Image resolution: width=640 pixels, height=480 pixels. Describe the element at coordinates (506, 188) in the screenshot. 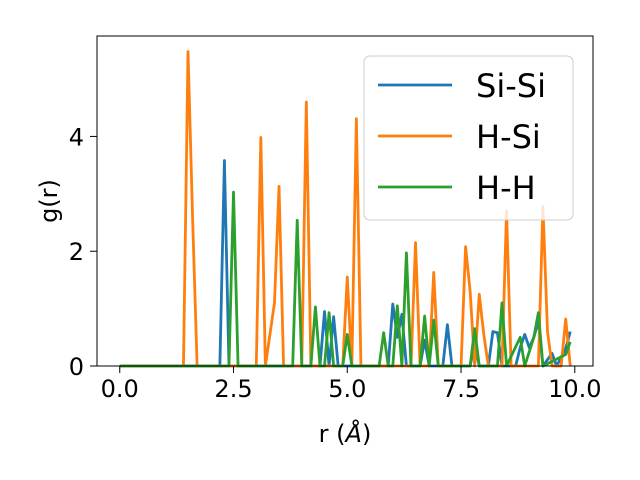

I see `legend-label-h-h: H-H` at that location.